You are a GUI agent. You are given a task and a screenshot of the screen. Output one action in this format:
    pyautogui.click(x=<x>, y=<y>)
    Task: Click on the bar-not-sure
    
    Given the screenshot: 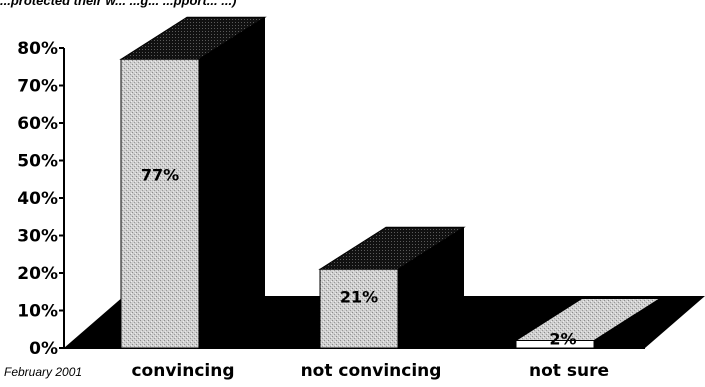 What is the action you would take?
    pyautogui.click(x=588, y=323)
    